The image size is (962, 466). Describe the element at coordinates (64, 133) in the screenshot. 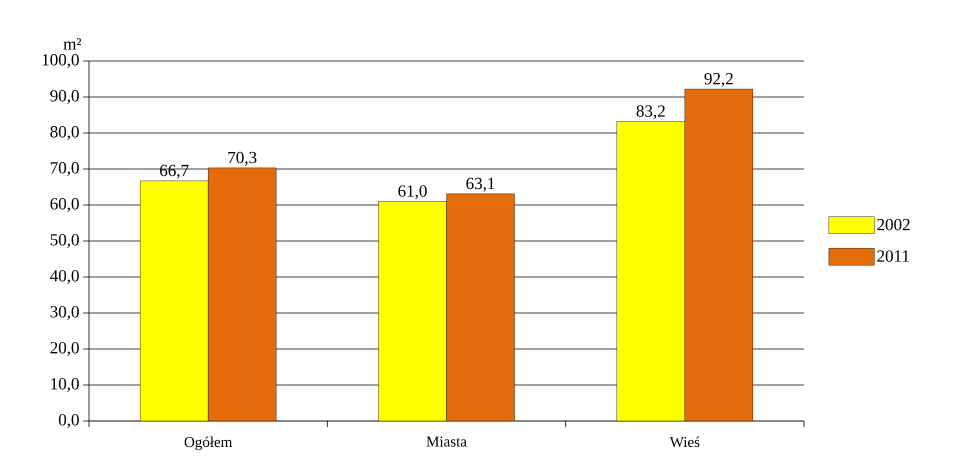

I see `y-tick-label: 80,0` at that location.